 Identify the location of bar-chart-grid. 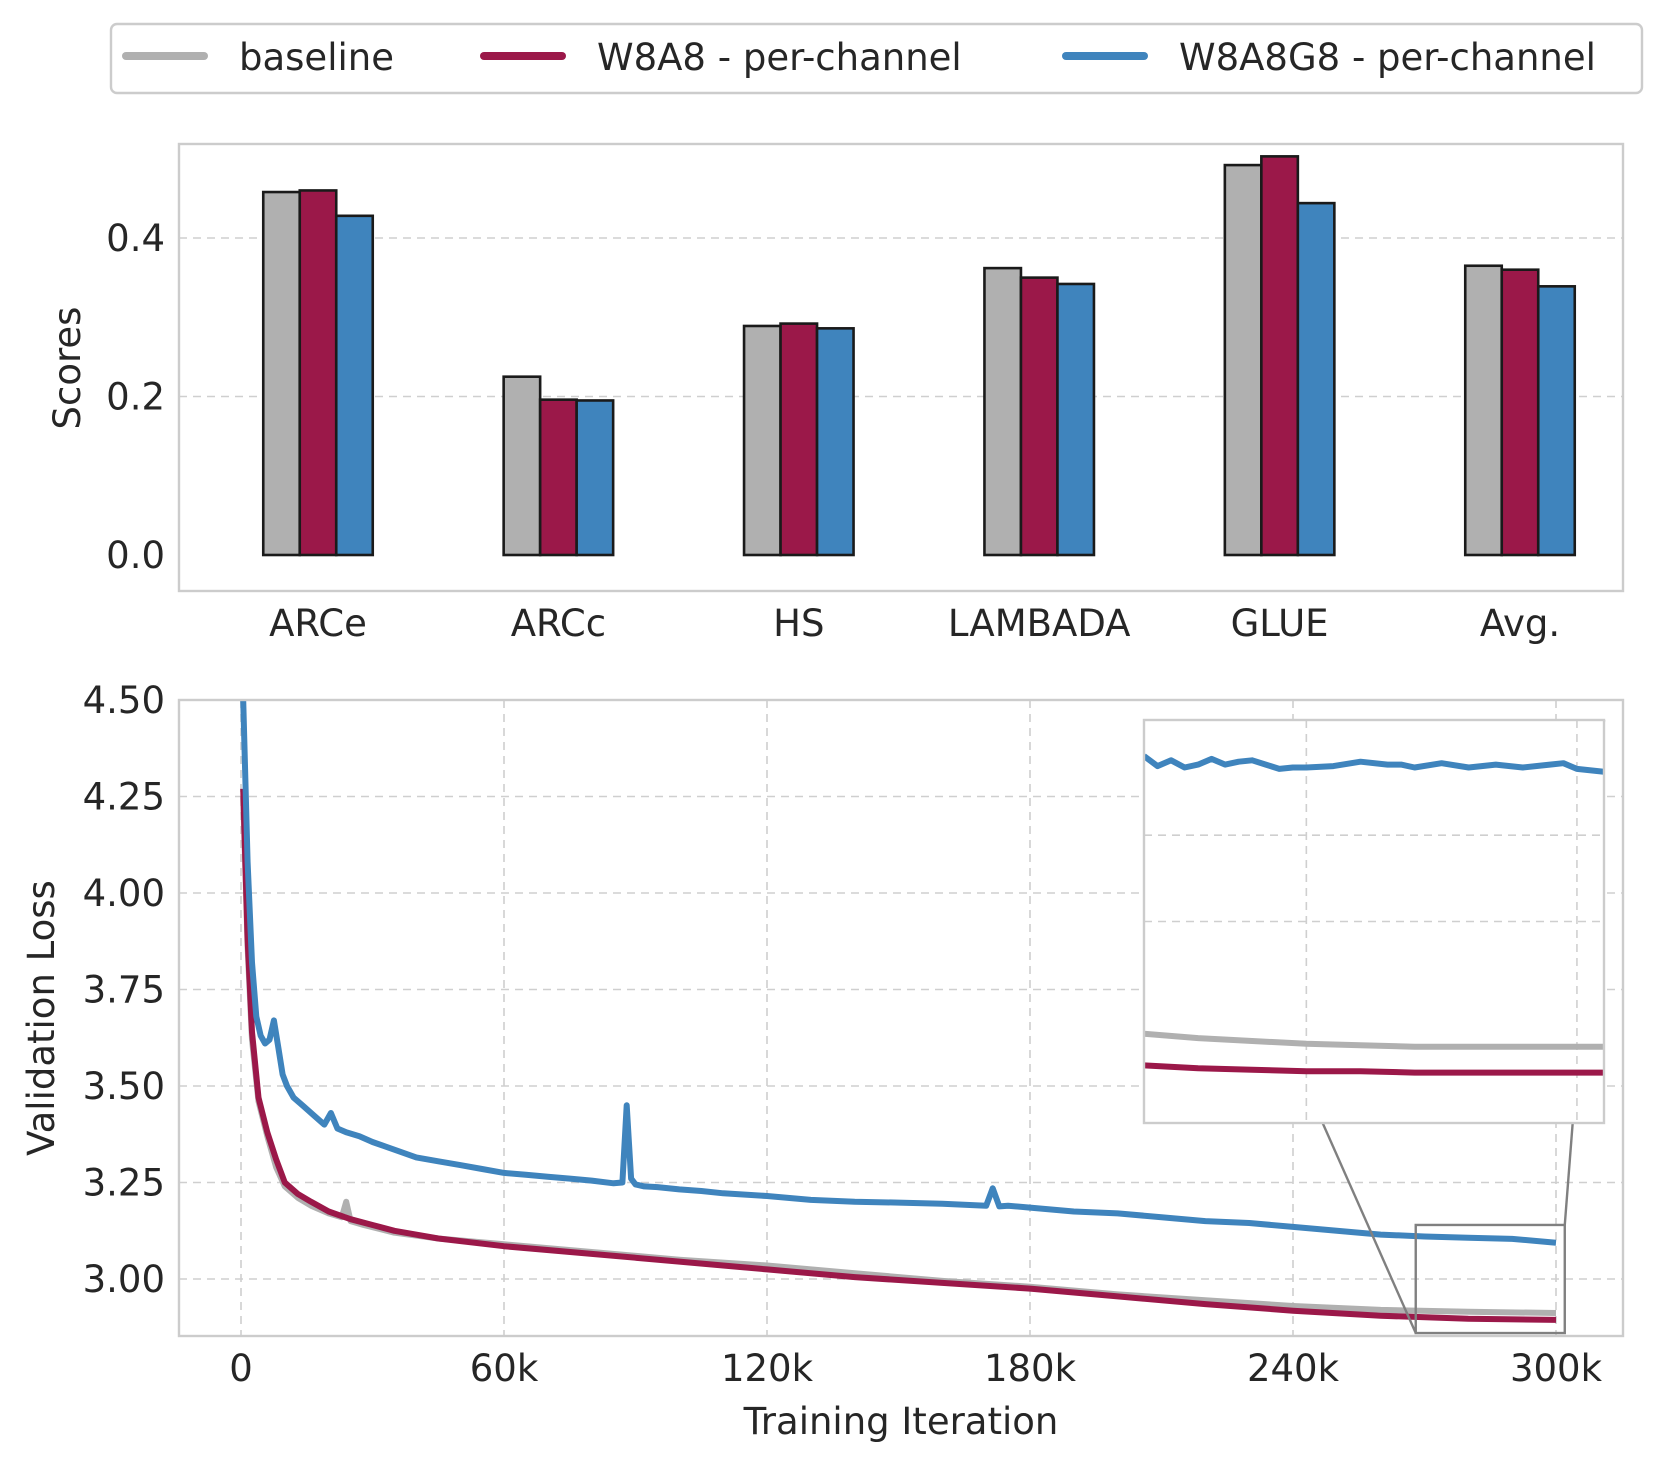
(901, 317).